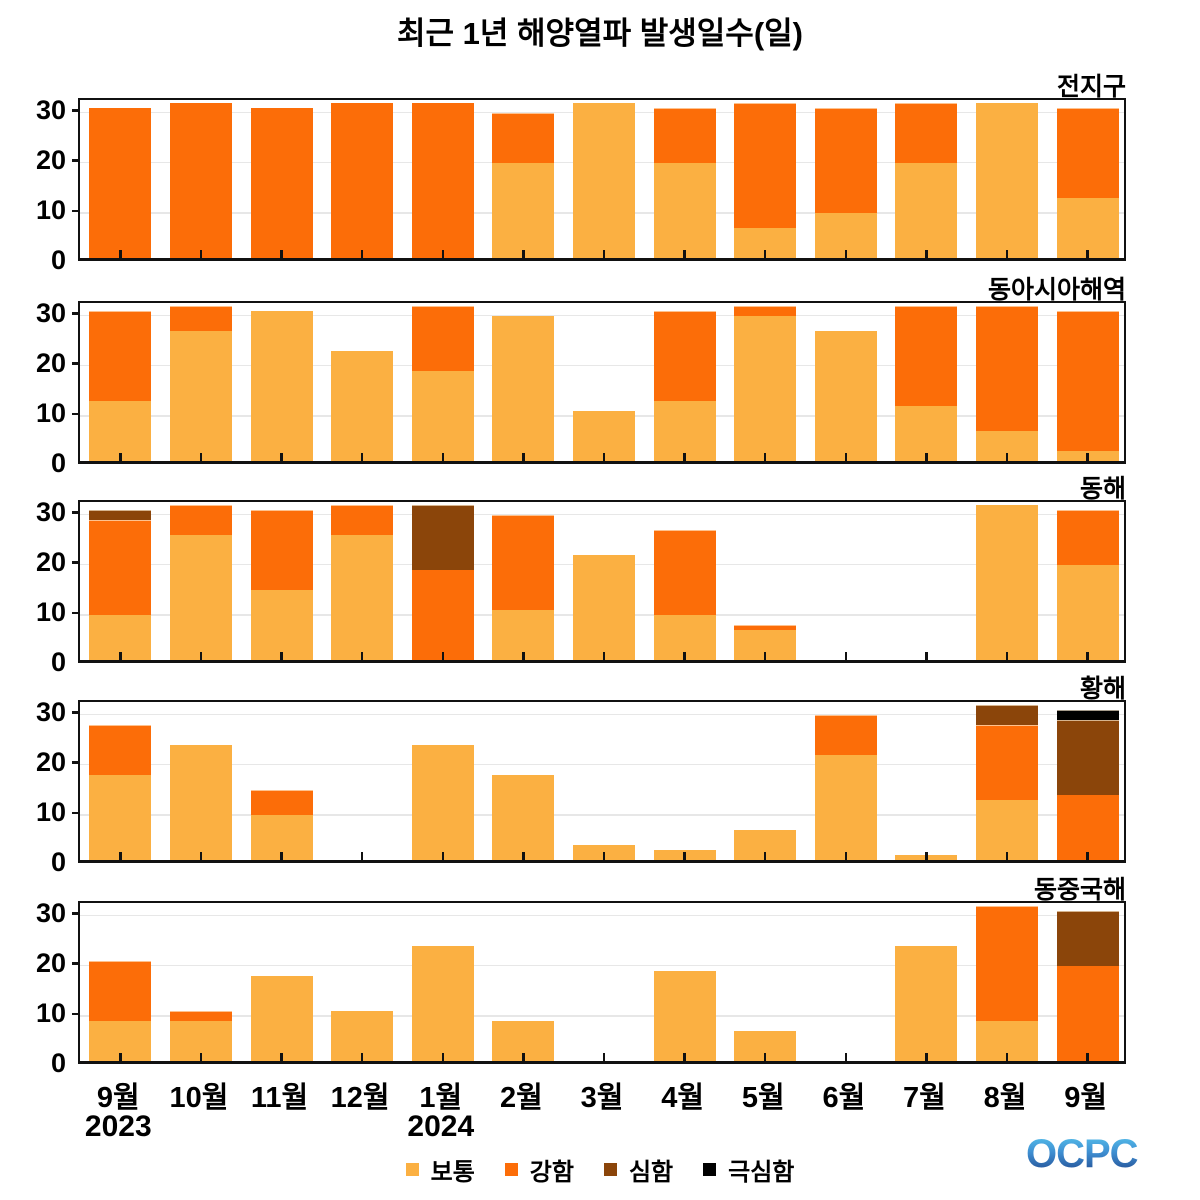 The height and width of the screenshot is (1200, 1200). Describe the element at coordinates (1056, 290) in the screenshot. I see `panel-label-2: 동아시아해역` at that location.